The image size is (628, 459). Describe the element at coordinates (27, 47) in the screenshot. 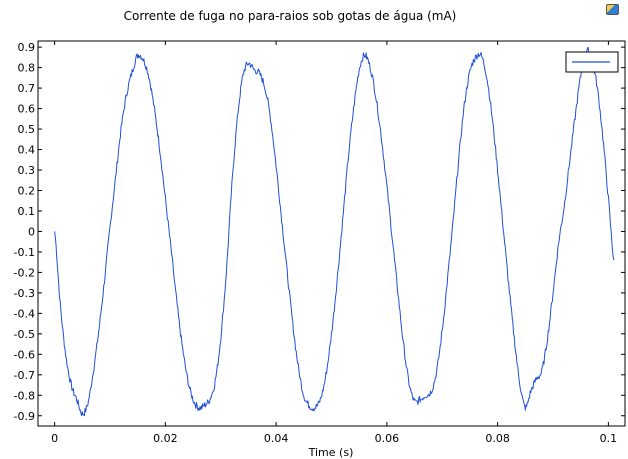

I see `y-tick-label: 0.9` at that location.